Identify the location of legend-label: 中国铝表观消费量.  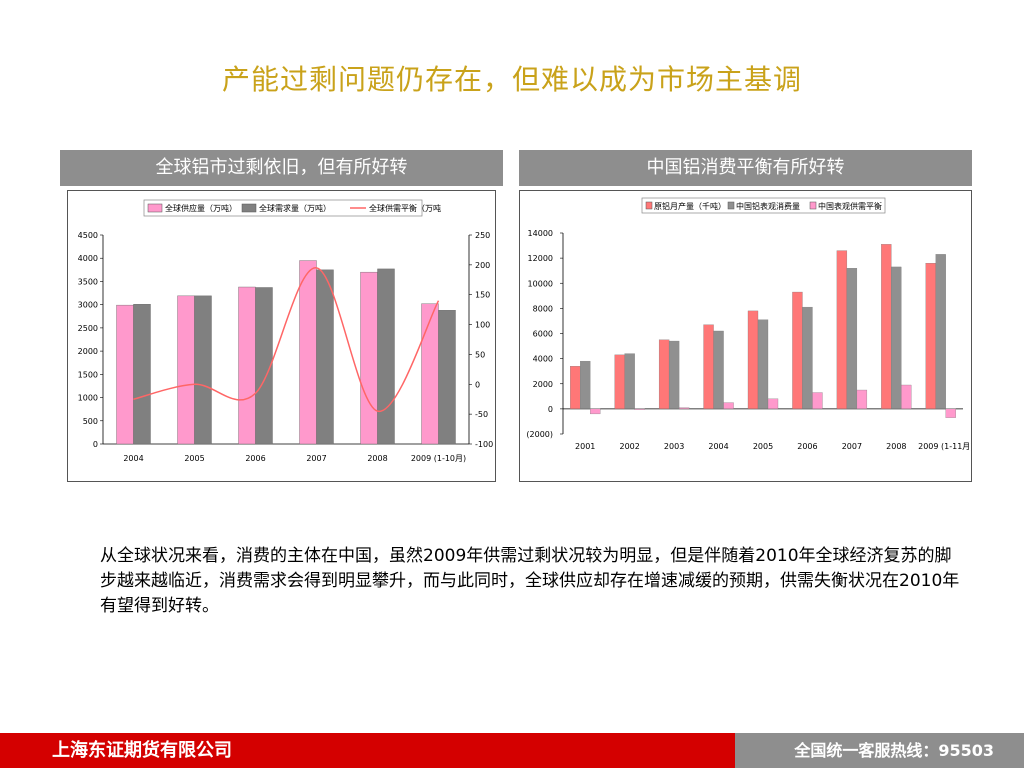
(768, 206).